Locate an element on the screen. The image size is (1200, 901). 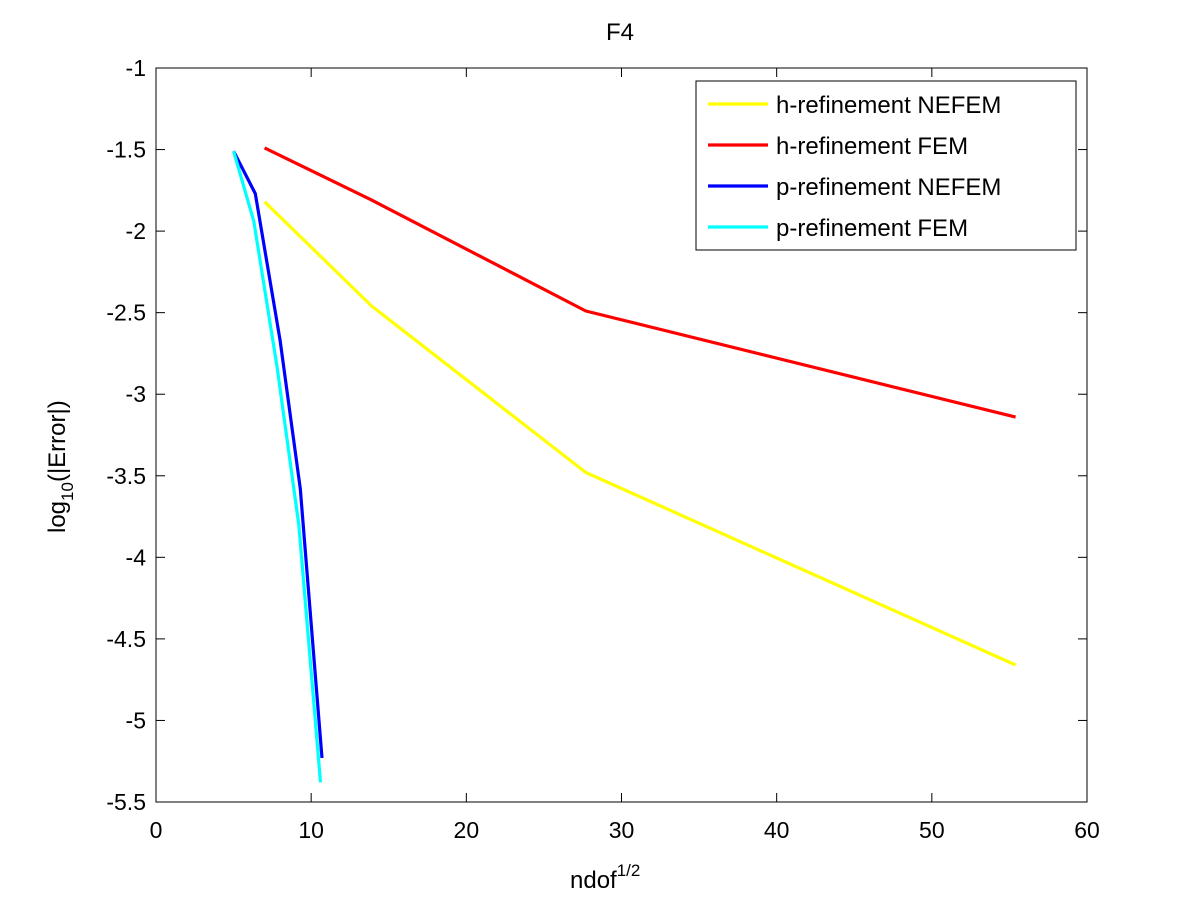
x-axis-label: ndof1/2 is located at coordinates (605, 877).